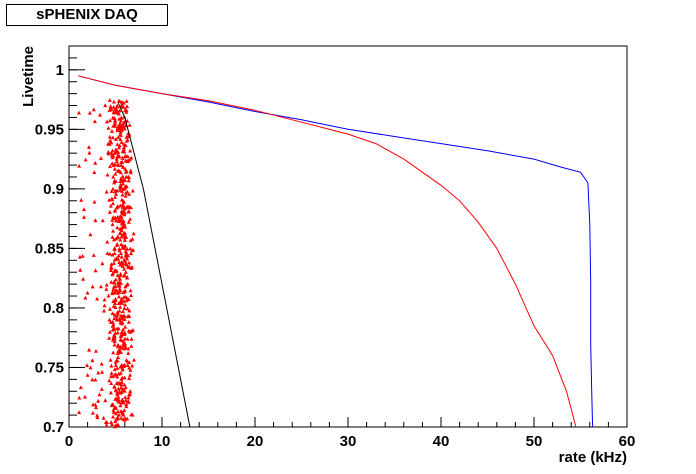 The height and width of the screenshot is (474, 696). What do you see at coordinates (87, 15) in the screenshot?
I see `chart-title: sPHENIX DAQ` at bounding box center [87, 15].